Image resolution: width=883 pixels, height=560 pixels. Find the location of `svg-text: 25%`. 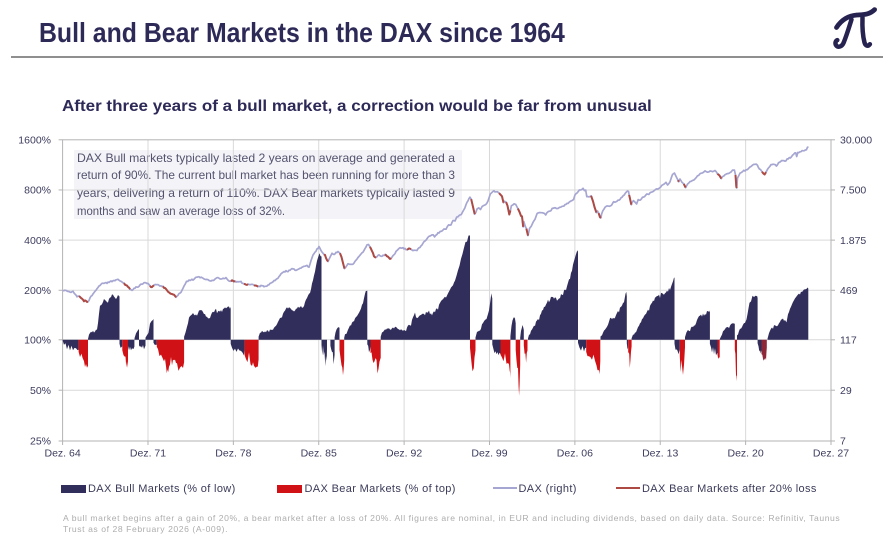

svg-text: 25% is located at coordinates (40, 442).